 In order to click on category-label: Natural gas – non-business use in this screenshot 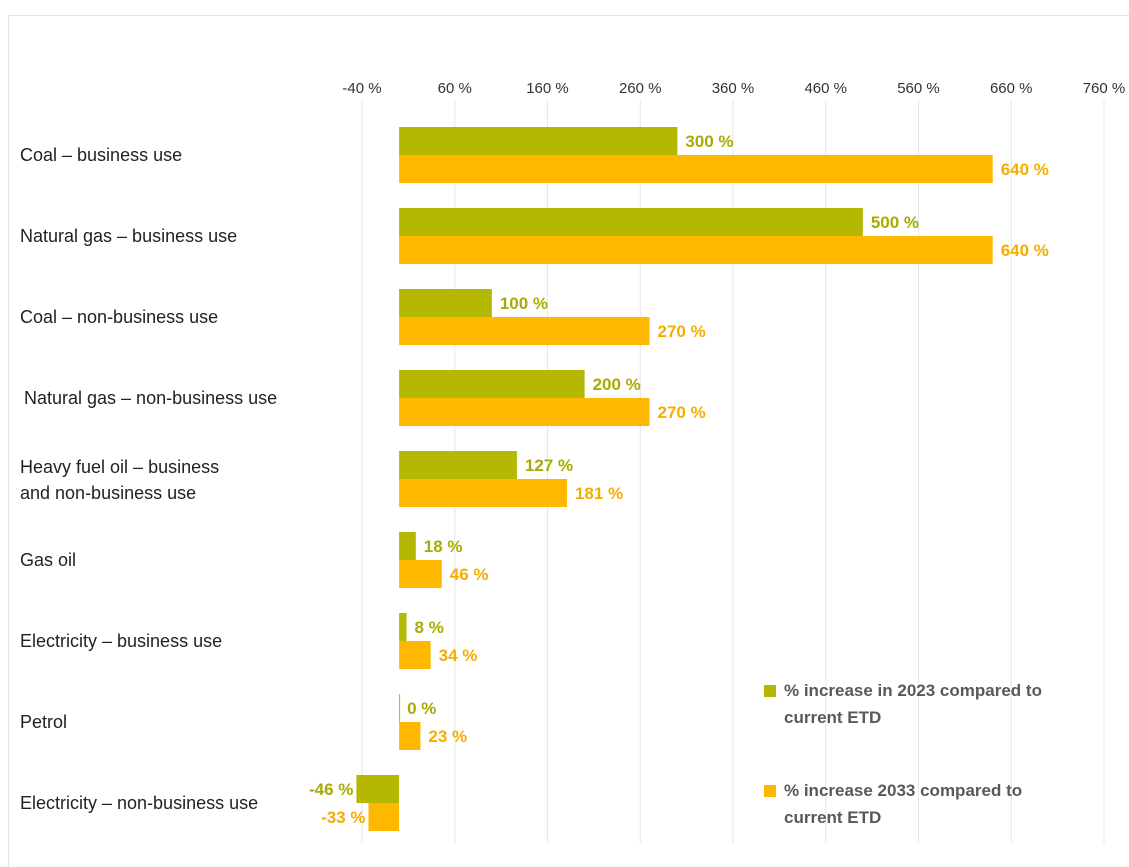, I will do `click(150, 398)`.